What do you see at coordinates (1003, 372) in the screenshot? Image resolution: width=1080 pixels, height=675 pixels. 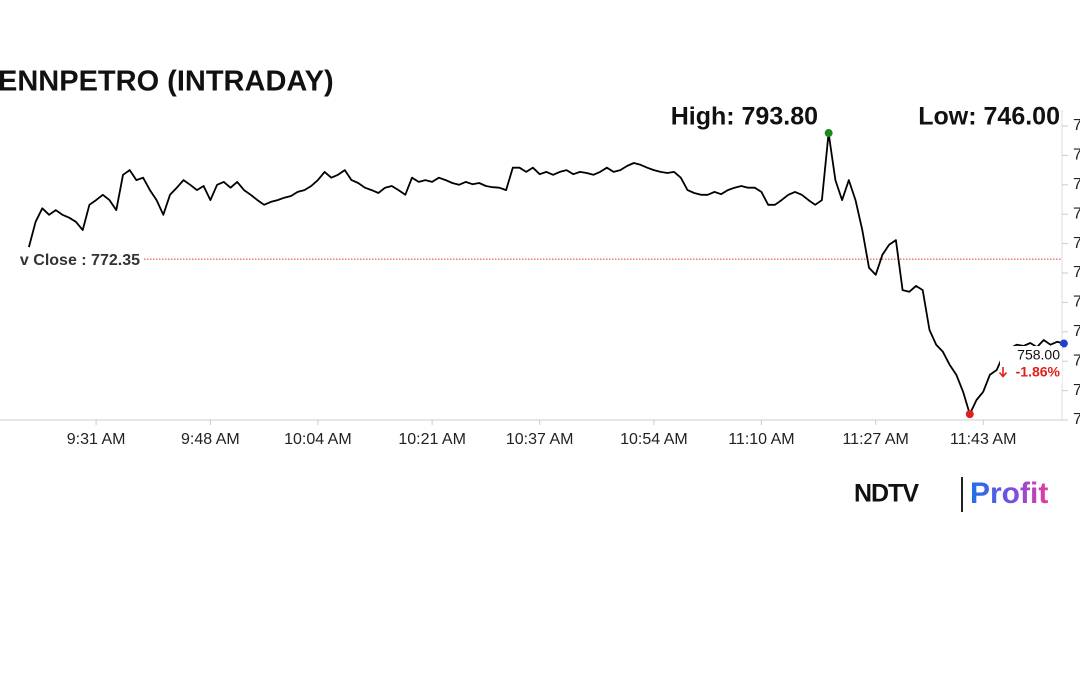 I see `down-arrow` at bounding box center [1003, 372].